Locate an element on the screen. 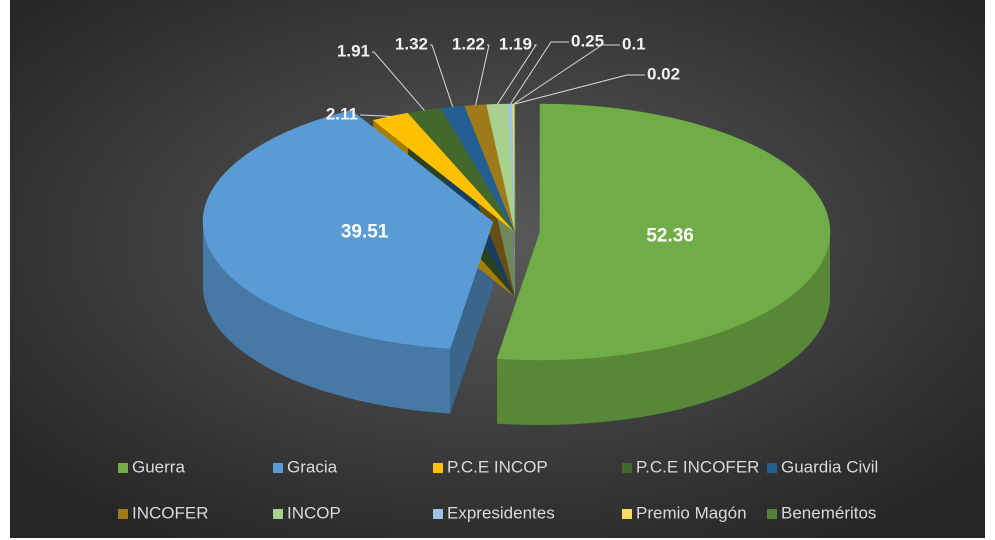  legend-label: Beneméritos is located at coordinates (828, 512).